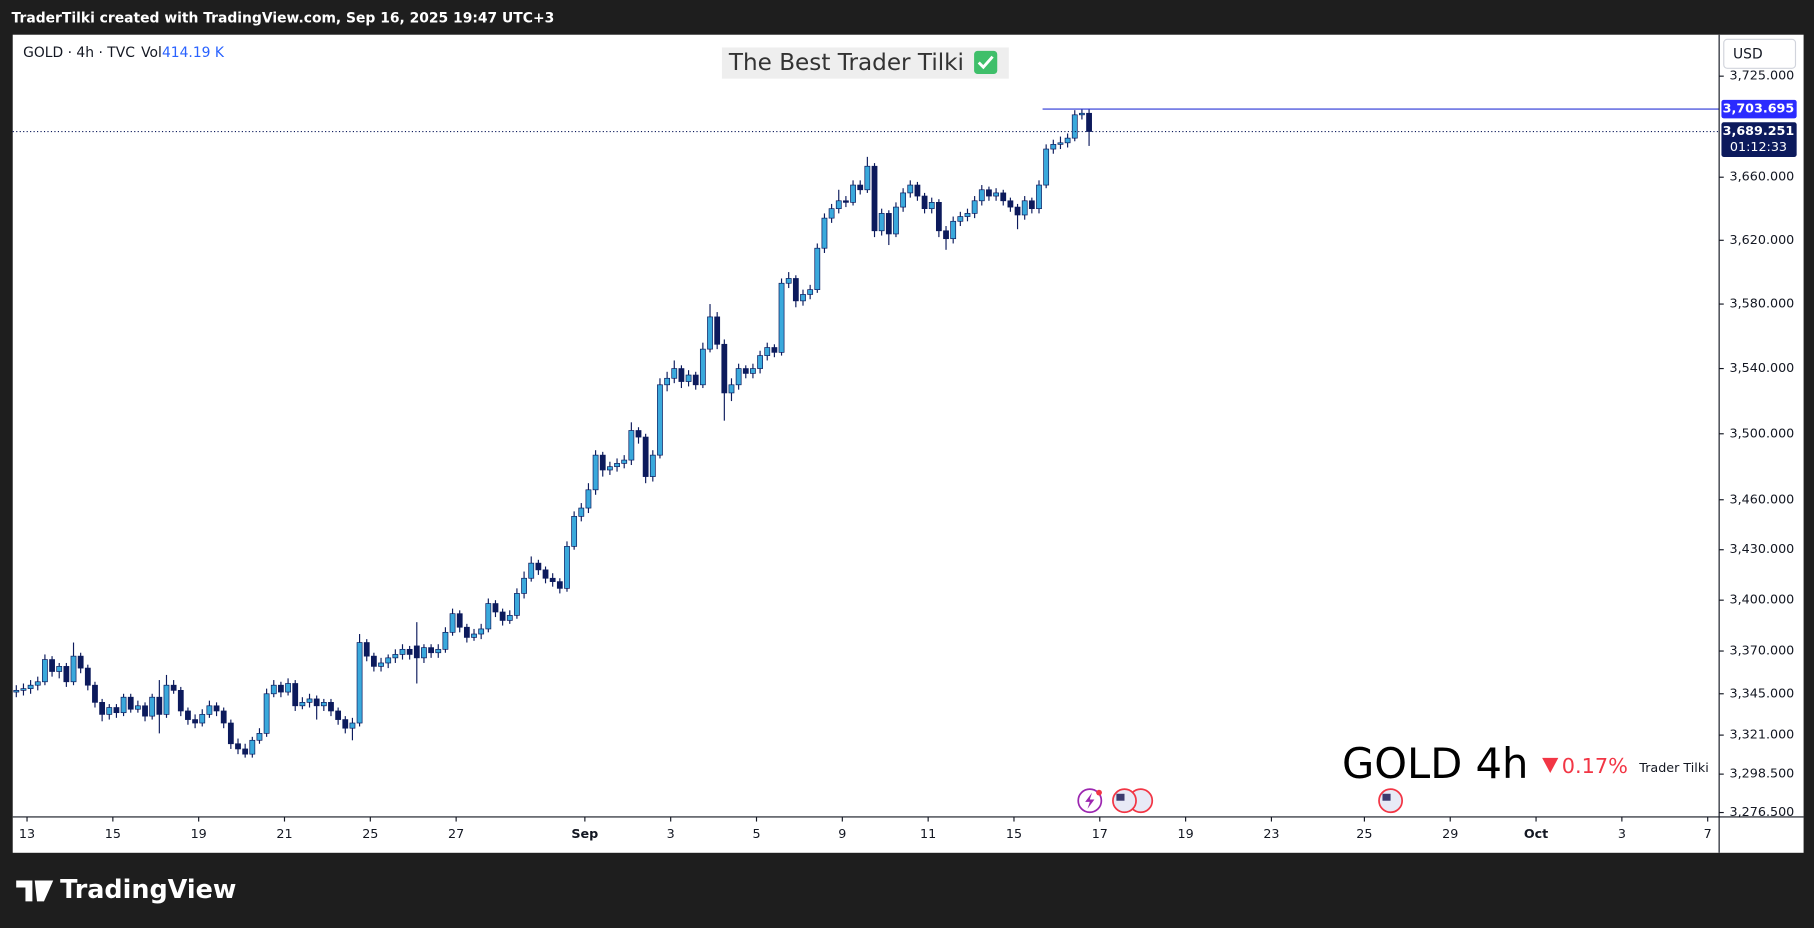 Image resolution: width=1814 pixels, height=928 pixels. I want to click on chart-title: The Best Trader Tilki, so click(846, 63).